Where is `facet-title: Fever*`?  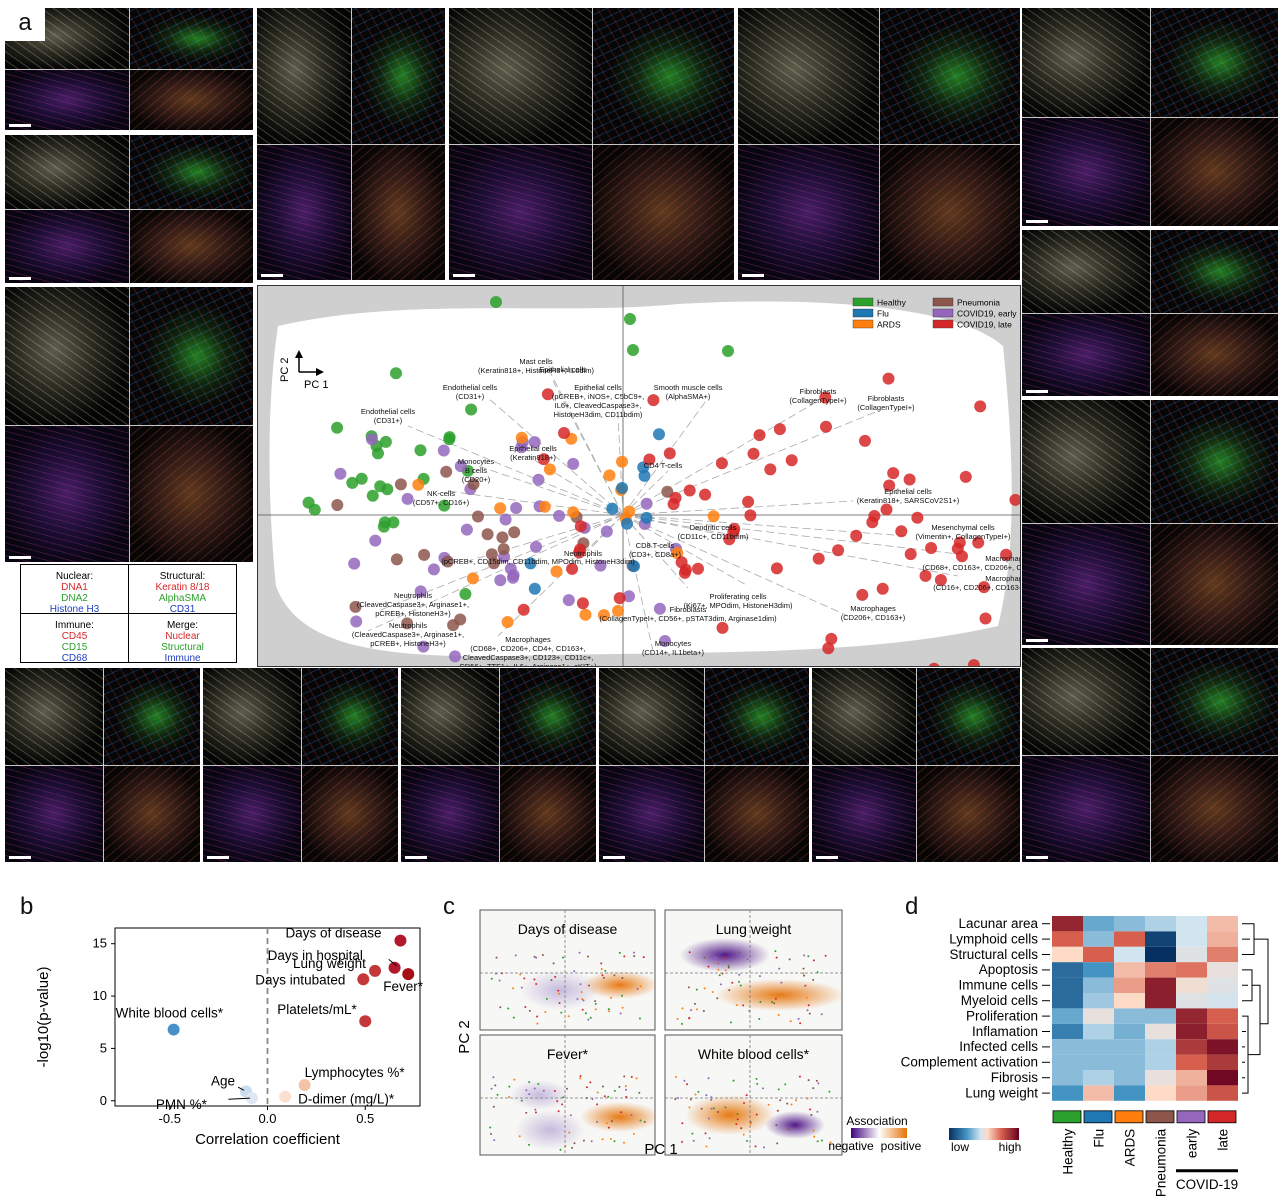
facet-title: Fever* is located at coordinates (568, 1054).